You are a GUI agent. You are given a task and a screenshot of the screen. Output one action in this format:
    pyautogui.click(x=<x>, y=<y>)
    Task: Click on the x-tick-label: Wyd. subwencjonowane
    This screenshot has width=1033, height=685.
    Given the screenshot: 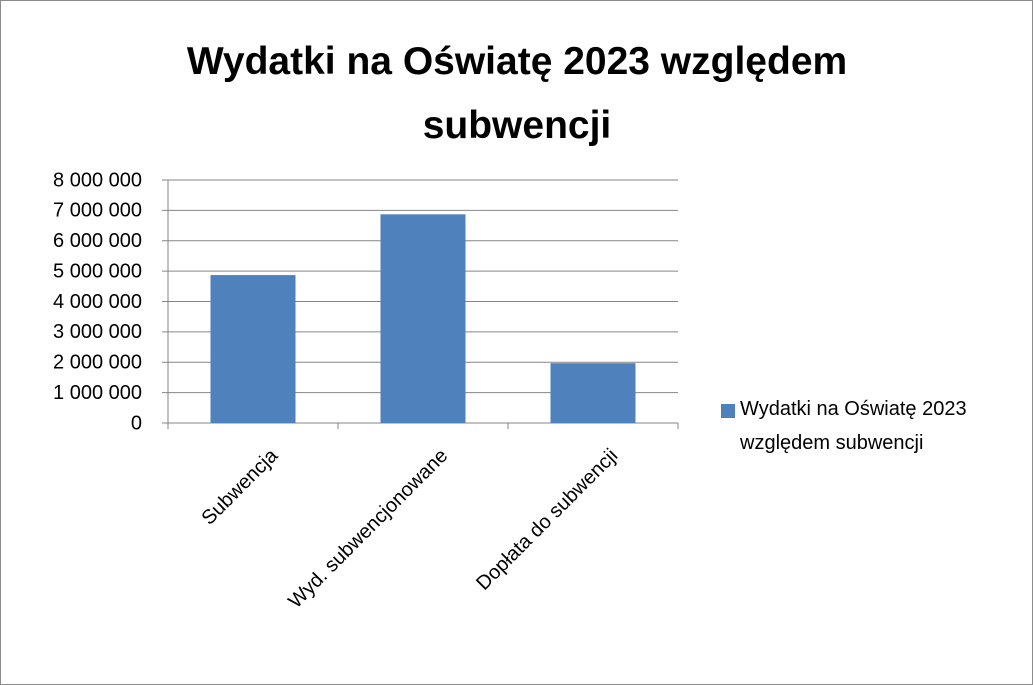 What is the action you would take?
    pyautogui.click(x=368, y=529)
    